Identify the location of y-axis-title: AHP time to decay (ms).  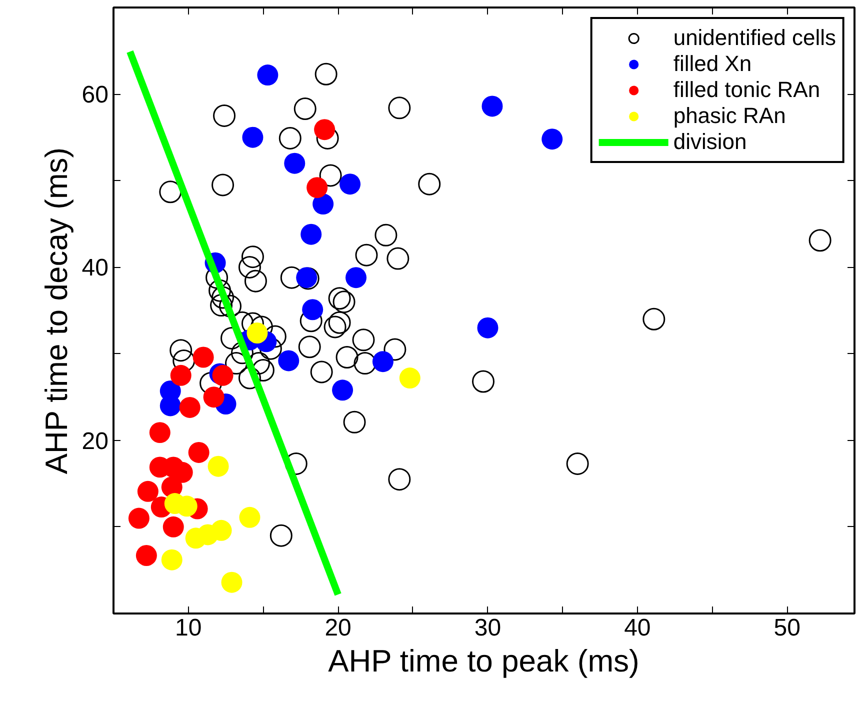
(56, 310).